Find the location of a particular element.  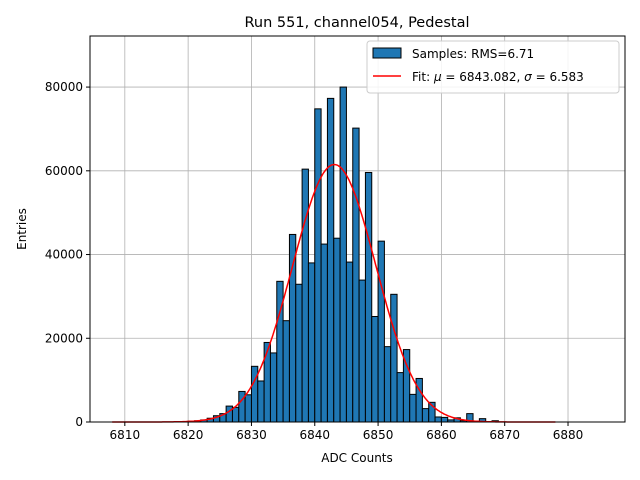

x-tick-label: 6850 is located at coordinates (378, 435).